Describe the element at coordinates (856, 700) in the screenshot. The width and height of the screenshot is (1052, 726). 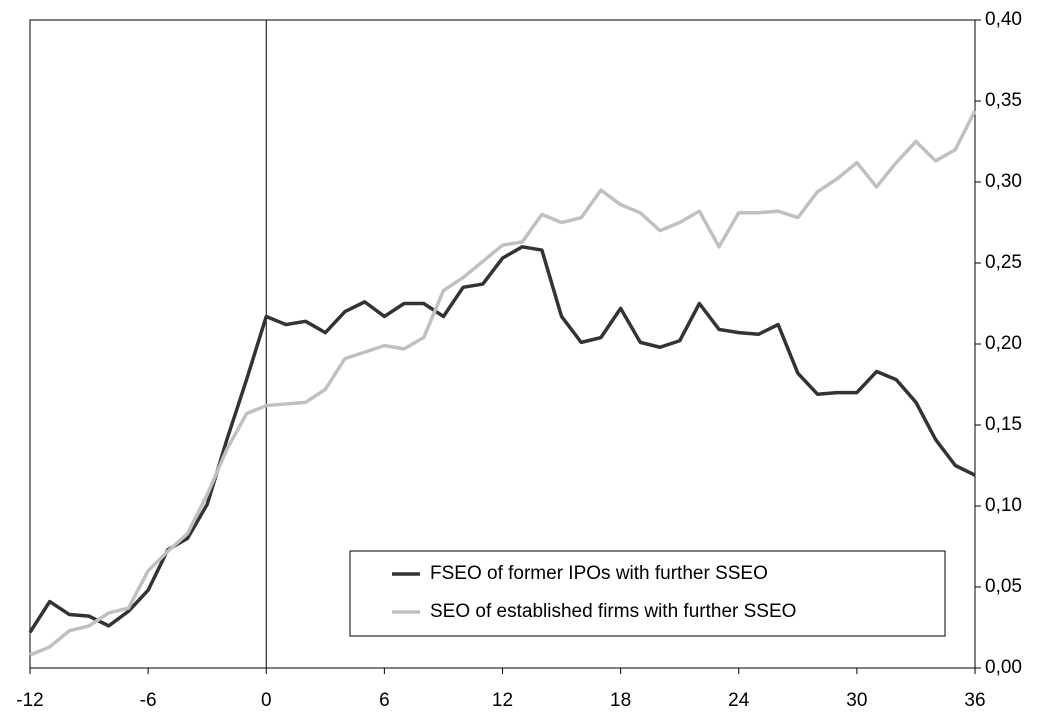
I see `x-tick-label: 30` at that location.